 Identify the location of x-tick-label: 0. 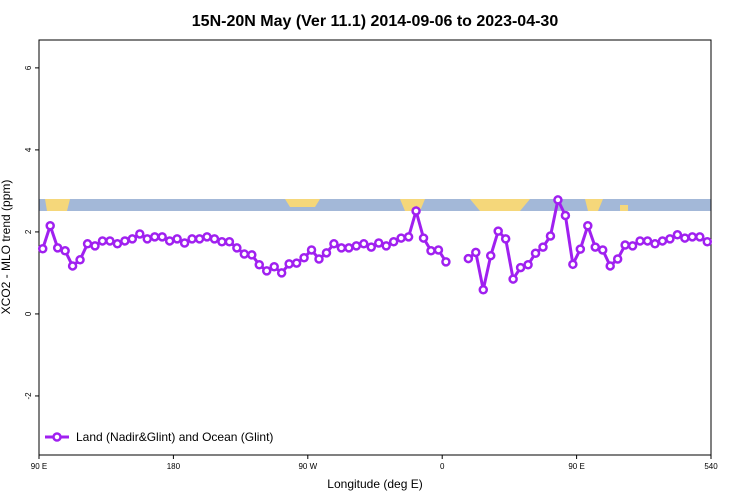
(442, 466).